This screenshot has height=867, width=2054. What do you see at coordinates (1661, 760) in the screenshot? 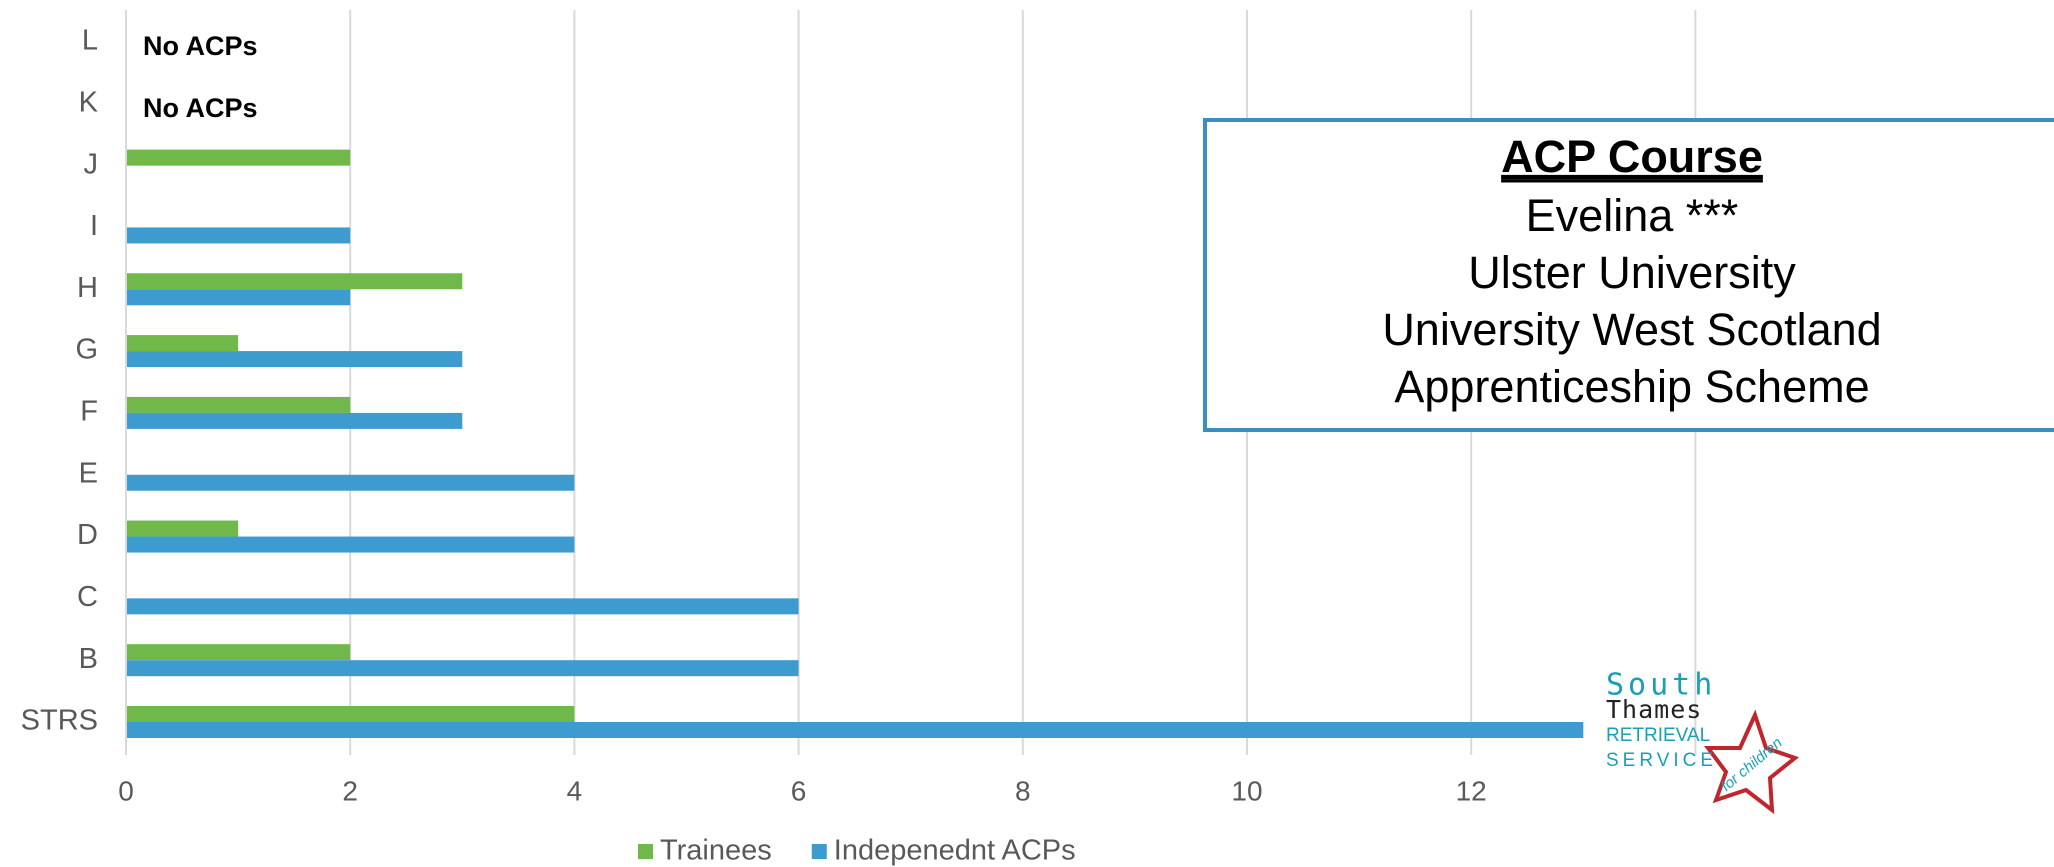
I see `logo-text: SERVICE` at bounding box center [1661, 760].